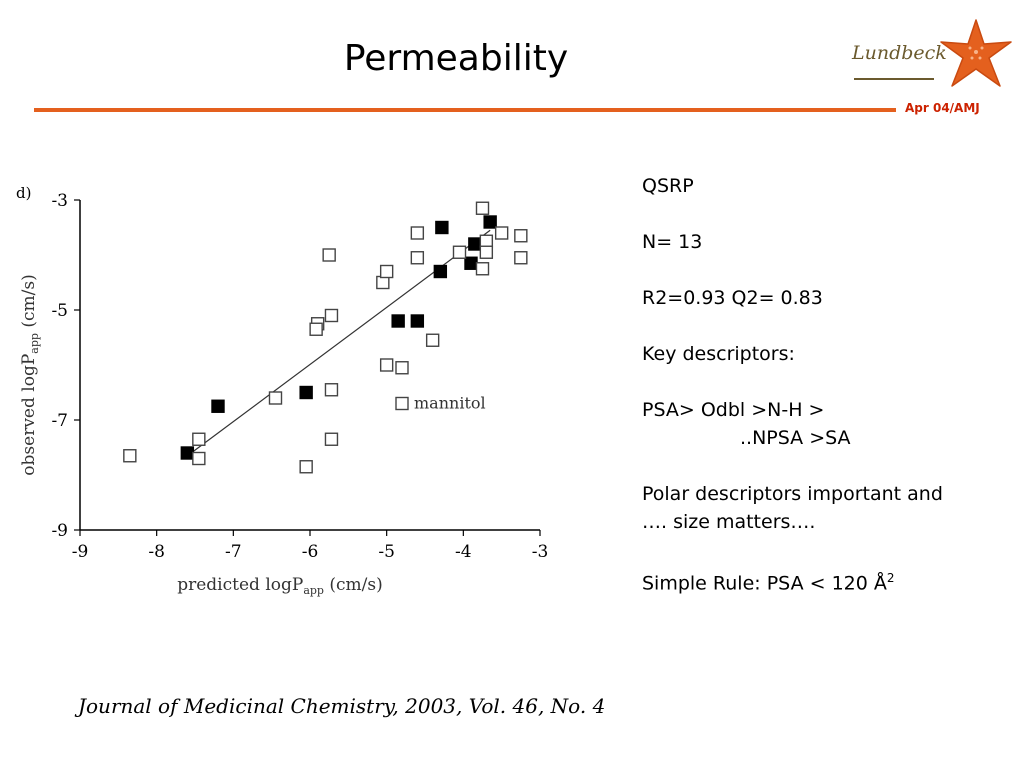 The width and height of the screenshot is (1024, 768). Describe the element at coordinates (23, 193) in the screenshot. I see `panel-label: d)` at that location.